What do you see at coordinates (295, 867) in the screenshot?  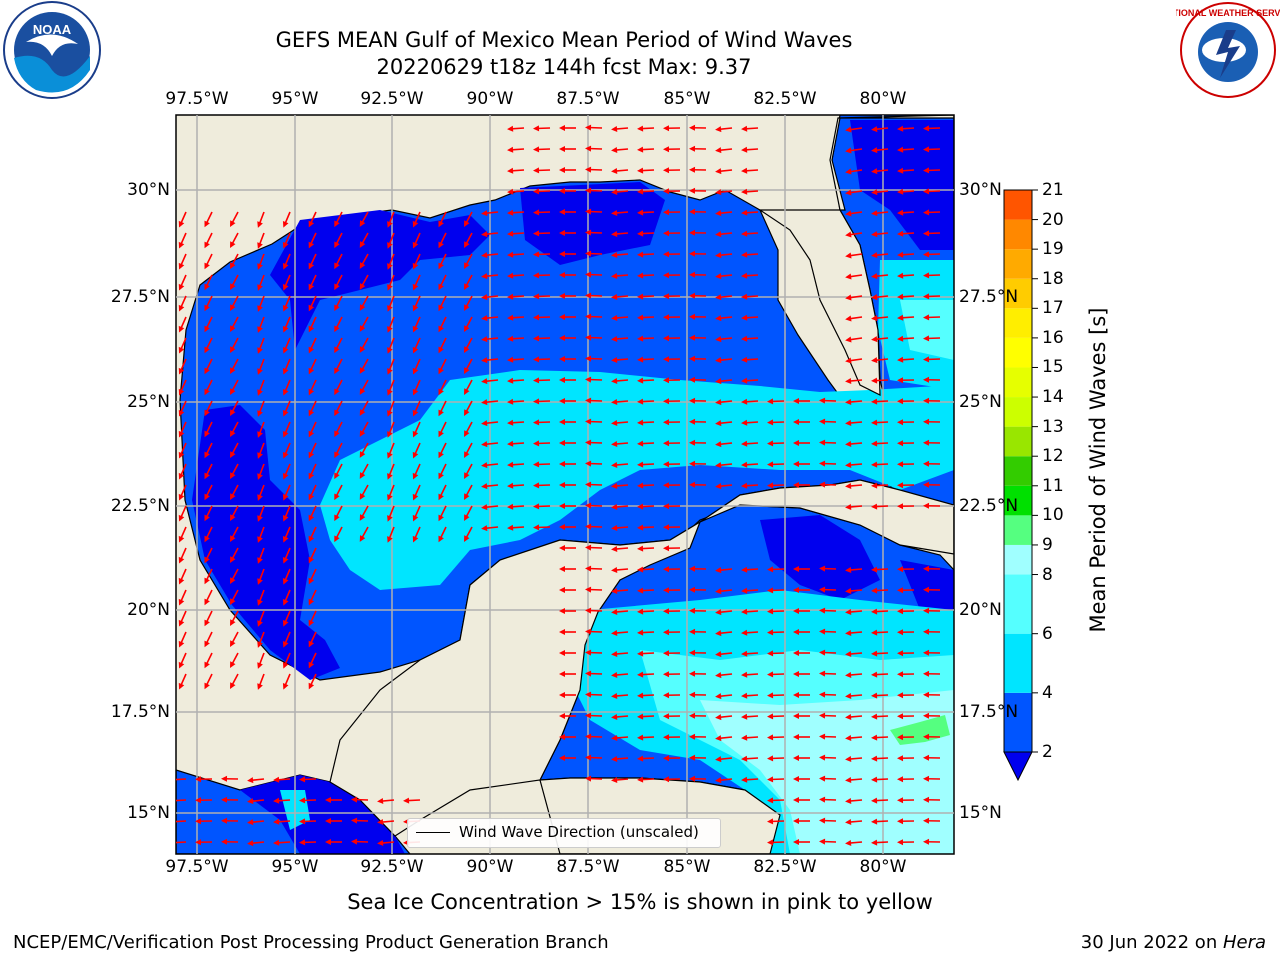 I see `lon-label-bottom: 95°W` at bounding box center [295, 867].